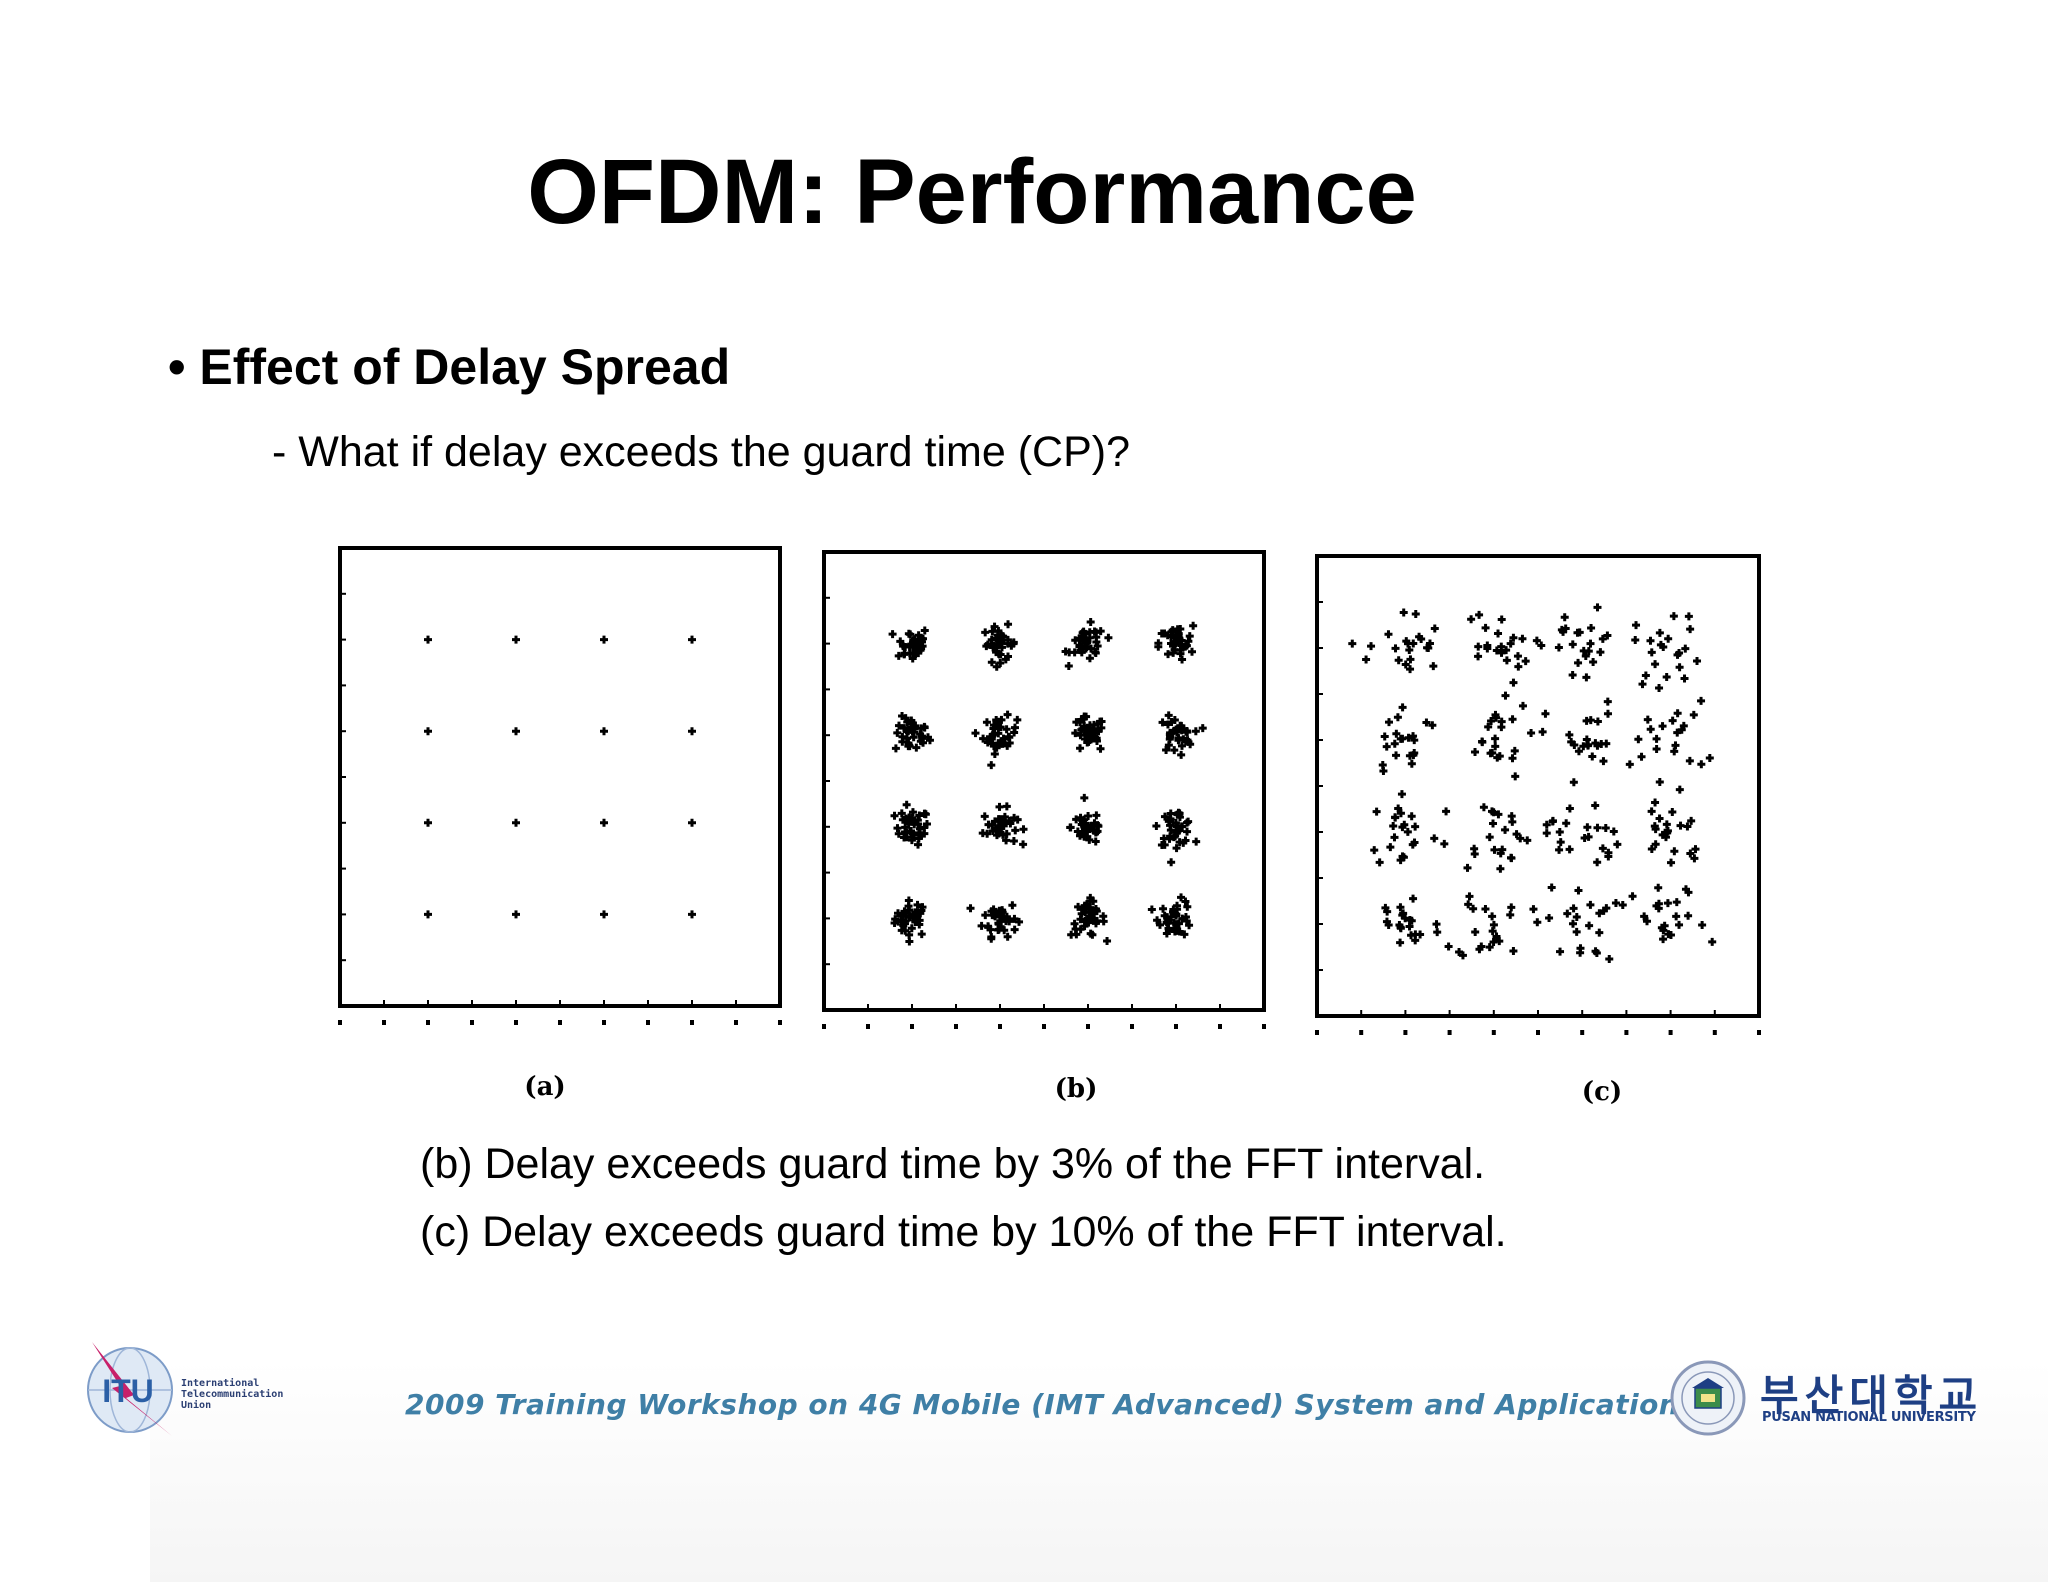  Describe the element at coordinates (130, 1389) in the screenshot. I see `itu-logo-icon: ITU` at that location.